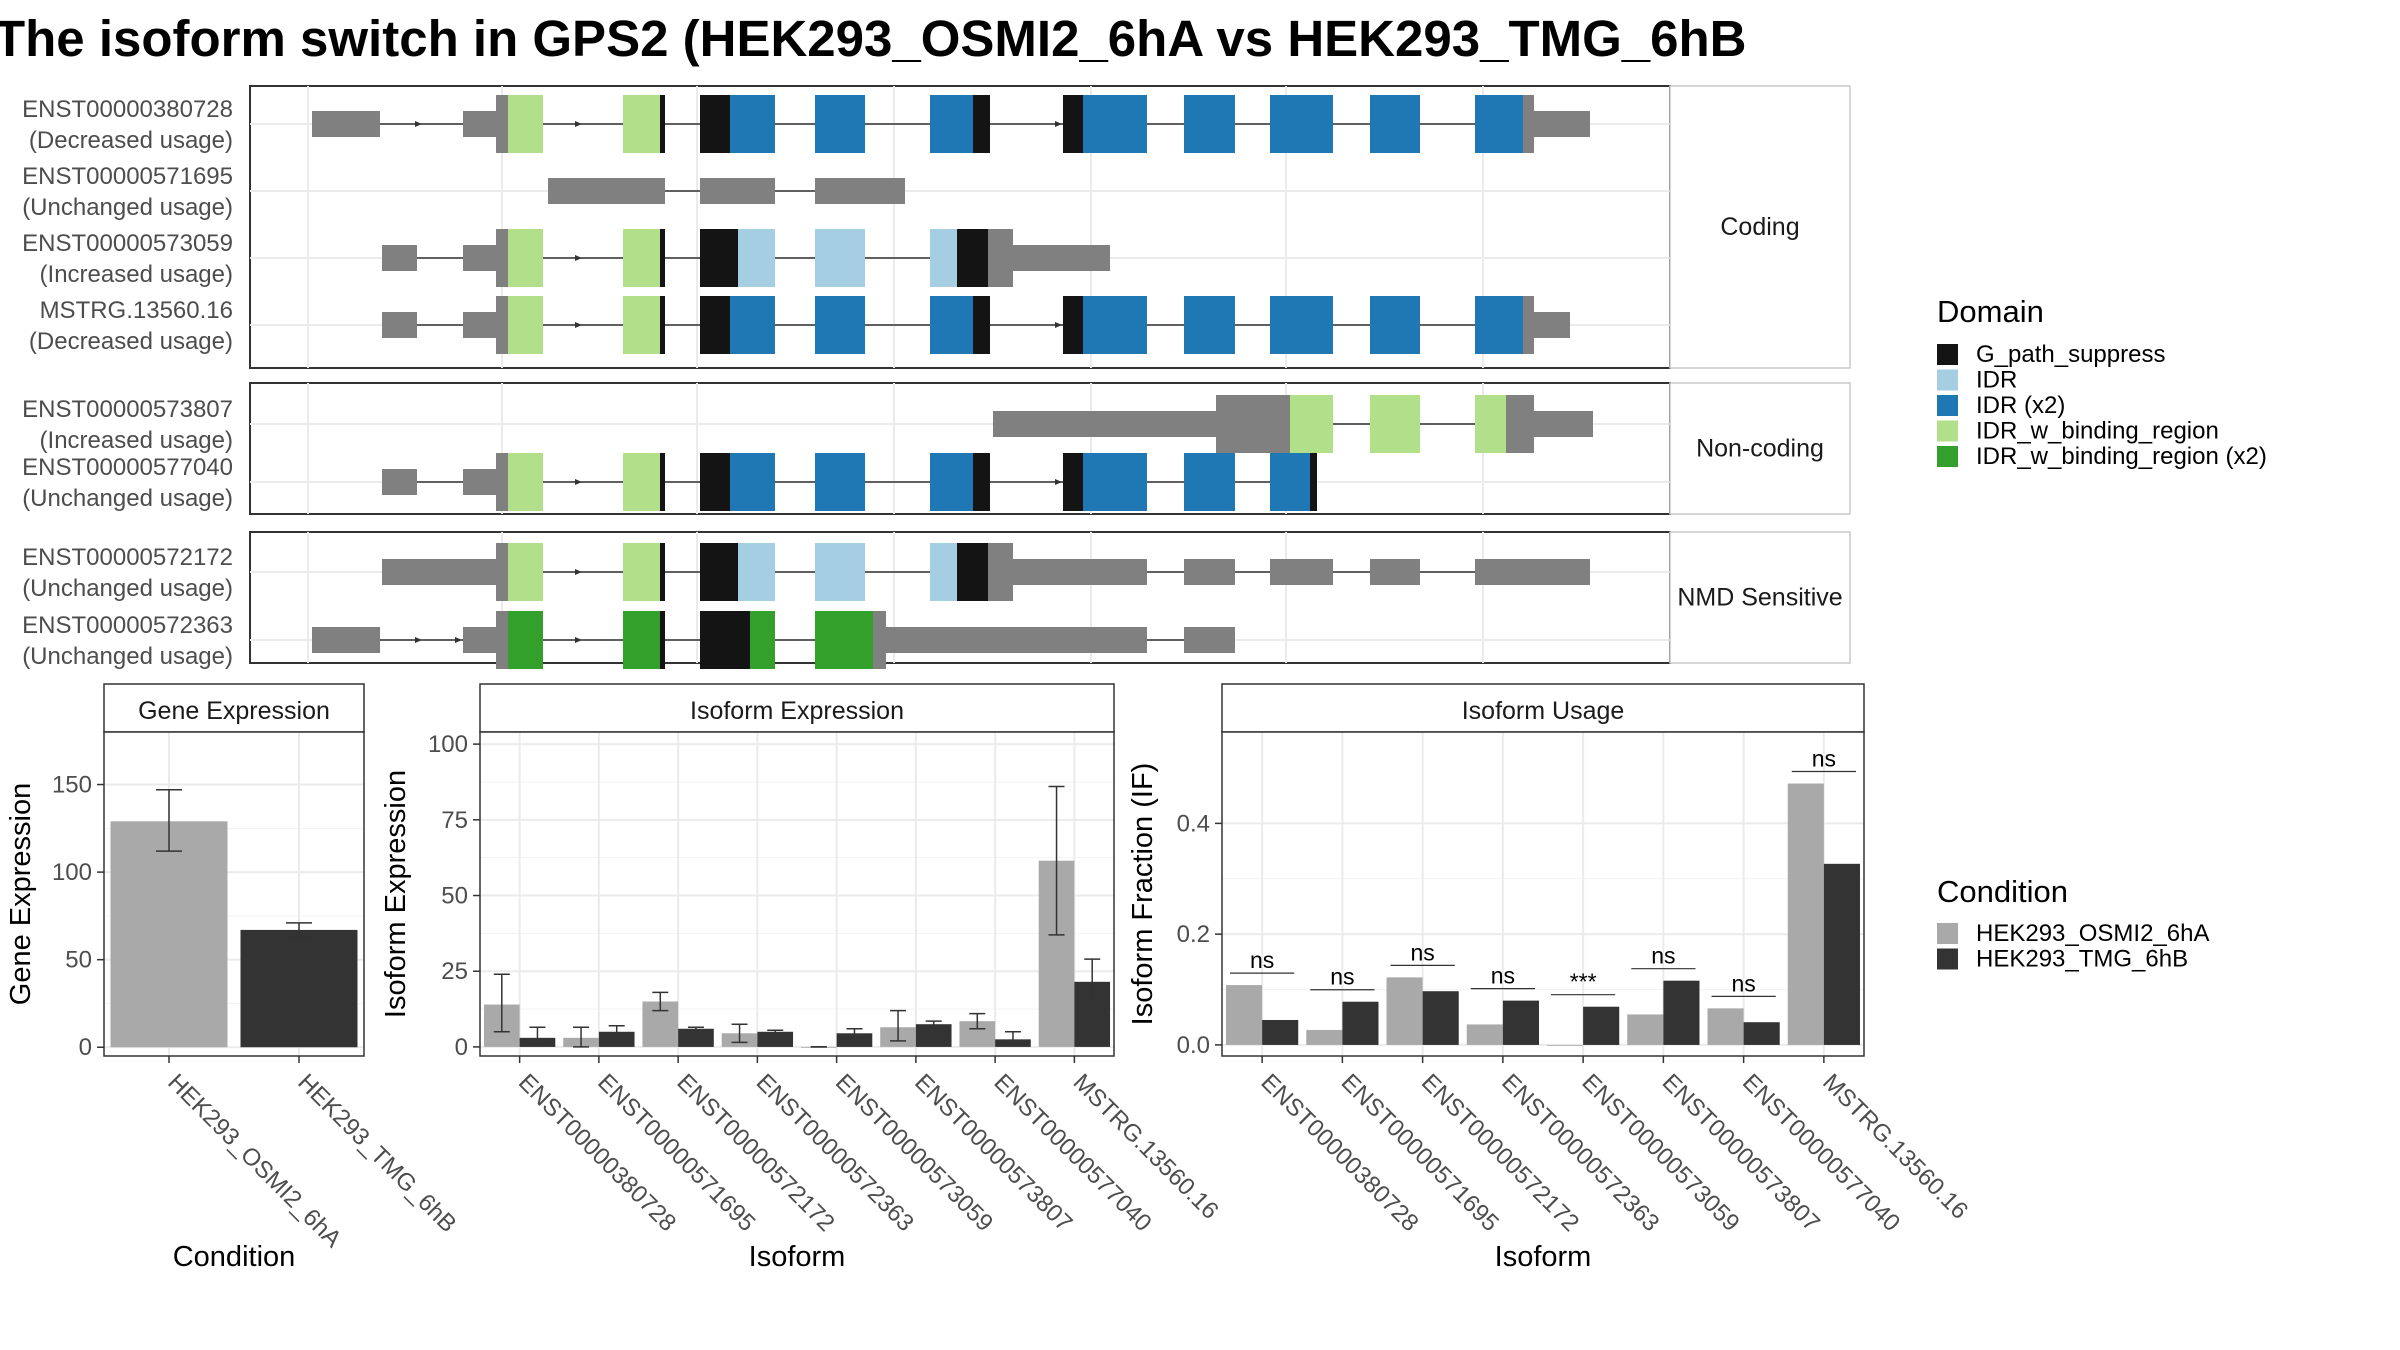  What do you see at coordinates (127, 176) in the screenshot?
I see `transcript-id: ENST00000571695` at bounding box center [127, 176].